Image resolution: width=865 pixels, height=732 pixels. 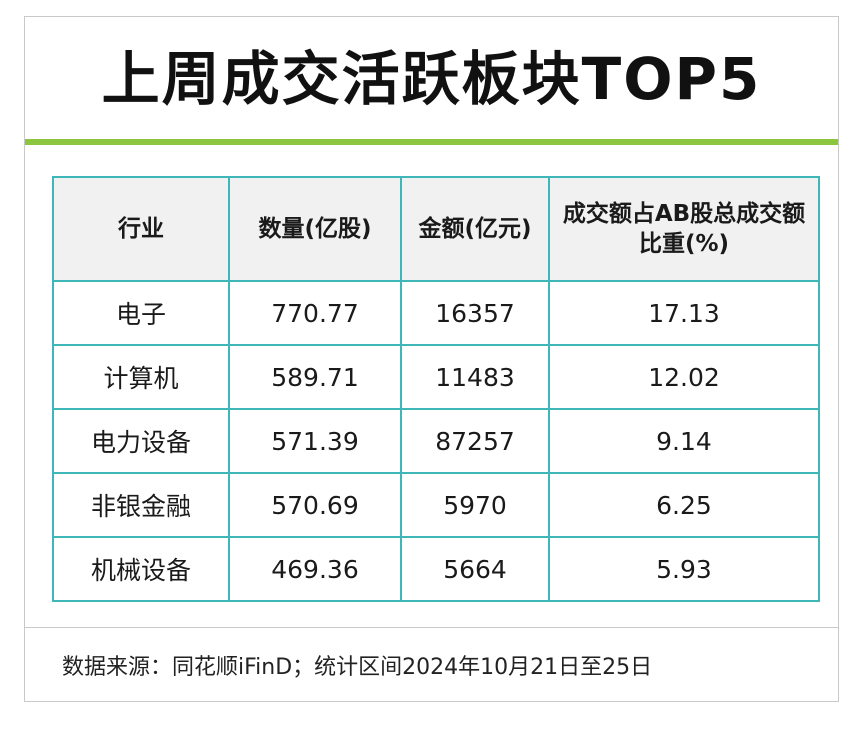 I want to click on table-row: 机械设备 469.36 5664 5.93, so click(x=436, y=569).